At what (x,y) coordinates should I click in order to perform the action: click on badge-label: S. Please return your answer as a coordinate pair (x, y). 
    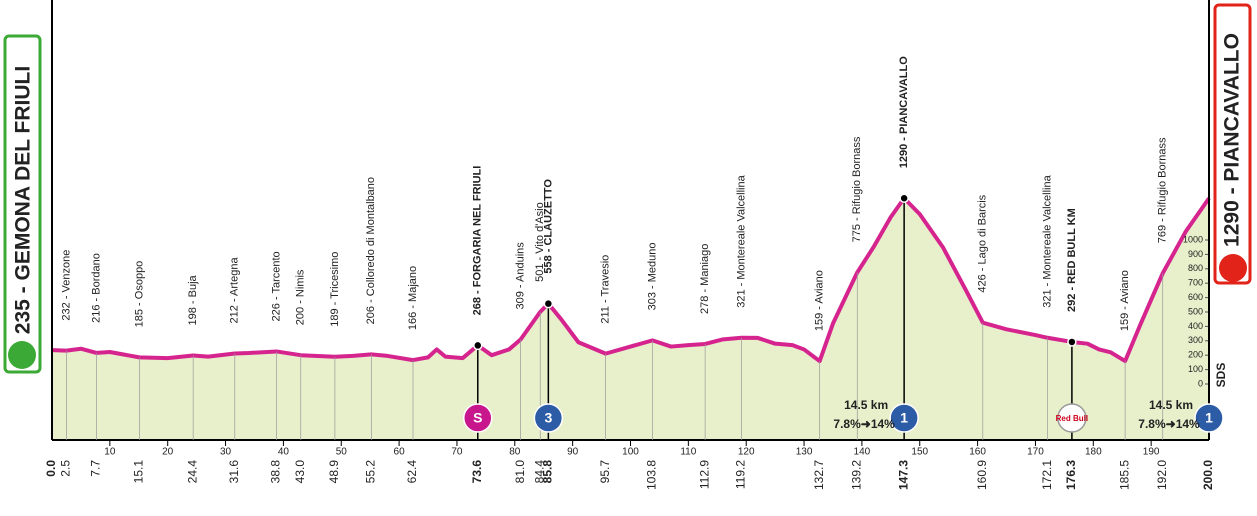
    Looking at the image, I should click on (477, 418).